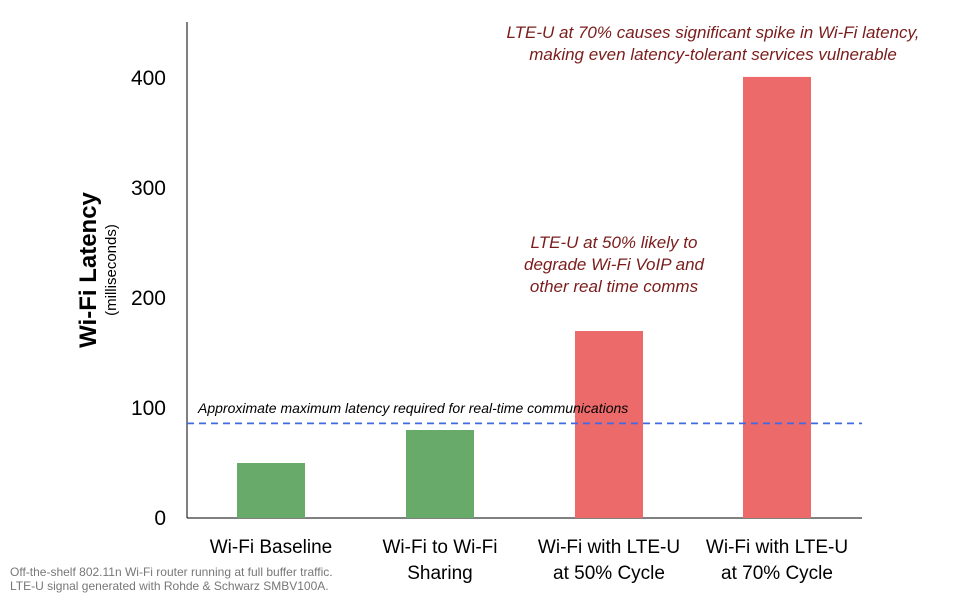  I want to click on y-tick-label: 300, so click(148, 188).